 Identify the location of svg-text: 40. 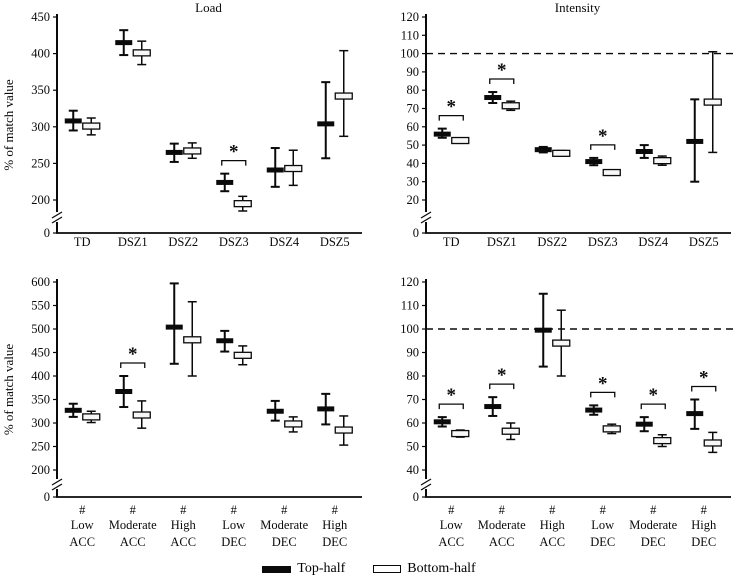
(413, 163).